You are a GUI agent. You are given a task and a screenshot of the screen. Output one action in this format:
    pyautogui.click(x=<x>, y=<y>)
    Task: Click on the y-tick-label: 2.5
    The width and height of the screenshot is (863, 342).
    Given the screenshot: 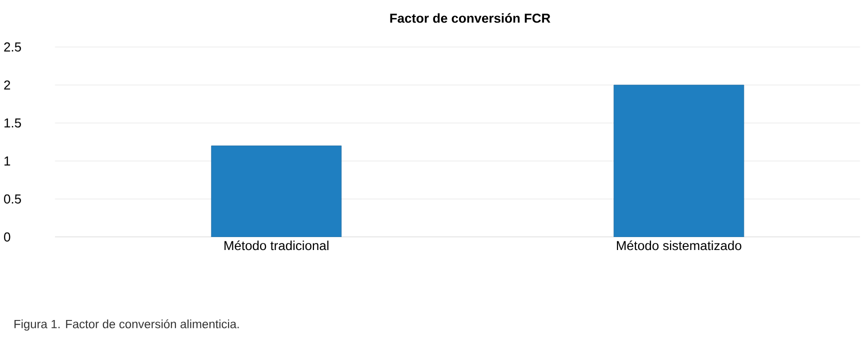 What is the action you would take?
    pyautogui.click(x=12, y=47)
    